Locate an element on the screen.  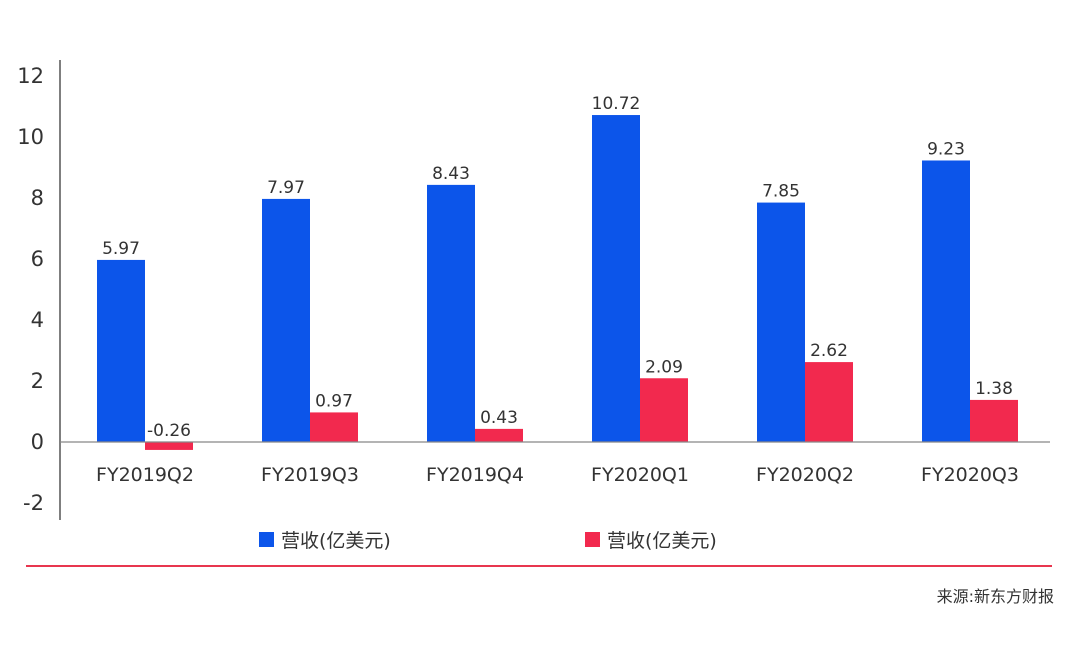
data-label: 8.43 is located at coordinates (451, 174).